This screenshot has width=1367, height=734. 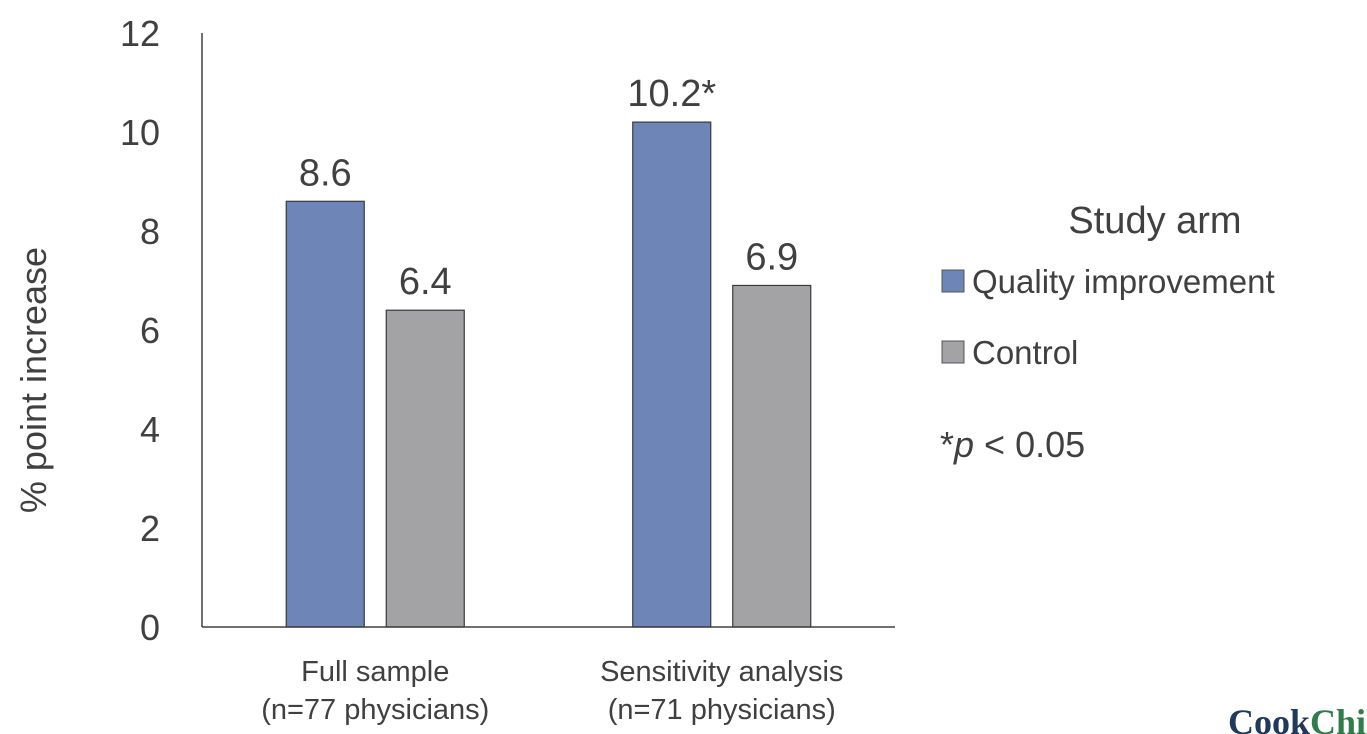 What do you see at coordinates (771, 257) in the screenshot?
I see `data-label: 6.9` at bounding box center [771, 257].